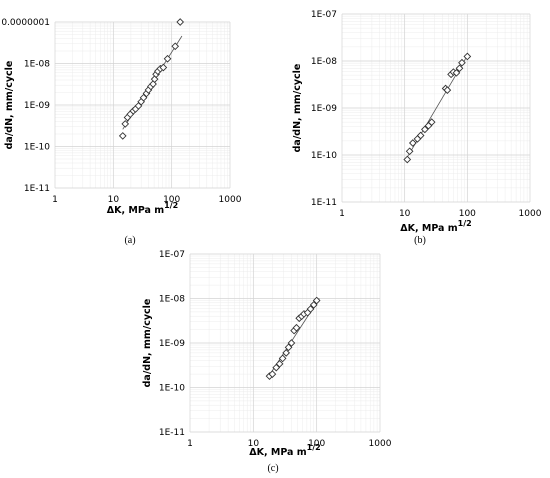 The image size is (550, 478). Describe the element at coordinates (129, 240) in the screenshot. I see `panel-label: (a)` at that location.